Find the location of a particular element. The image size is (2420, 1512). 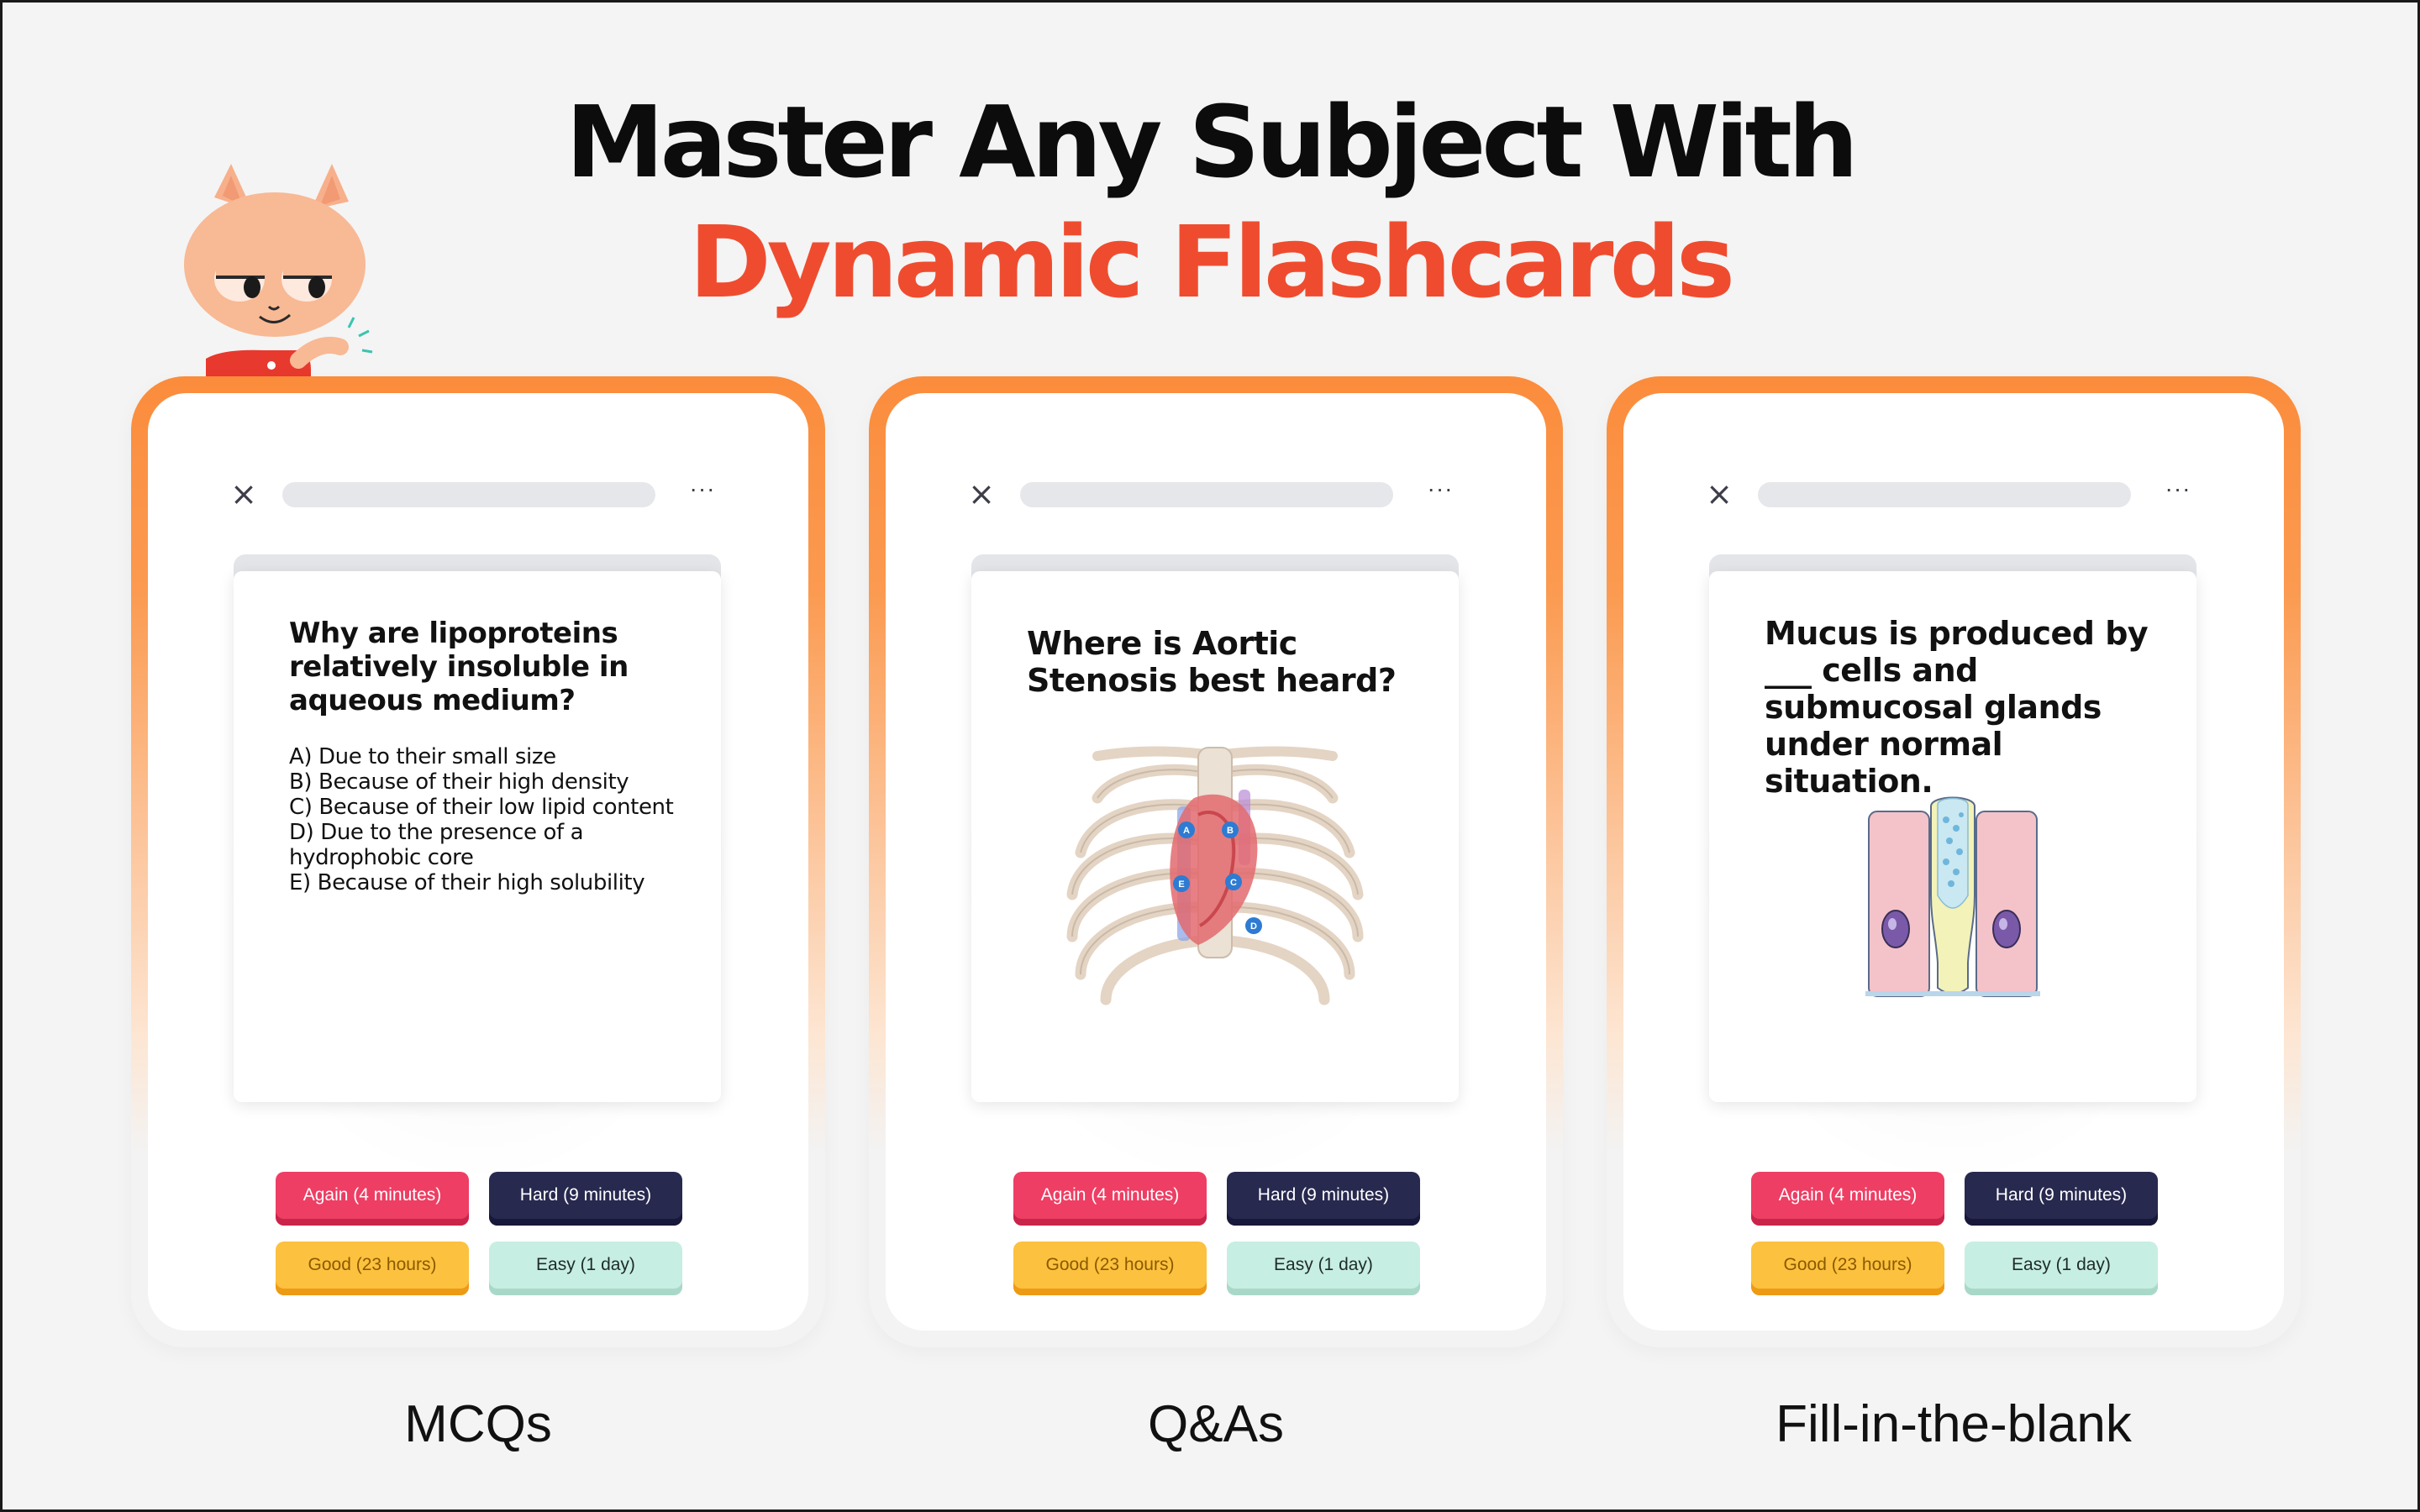

svg-text: C is located at coordinates (1233, 883).